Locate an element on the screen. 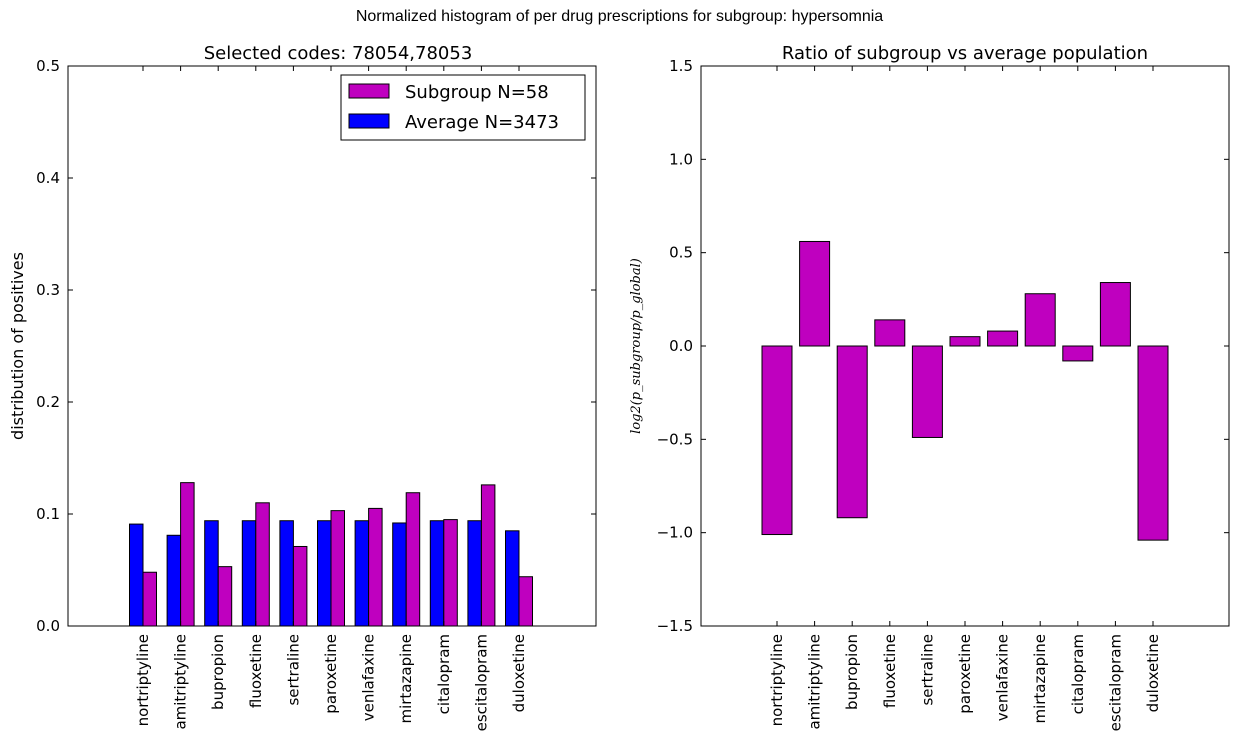 The image size is (1239, 749). y-tick-label: −1.0 is located at coordinates (675, 533).